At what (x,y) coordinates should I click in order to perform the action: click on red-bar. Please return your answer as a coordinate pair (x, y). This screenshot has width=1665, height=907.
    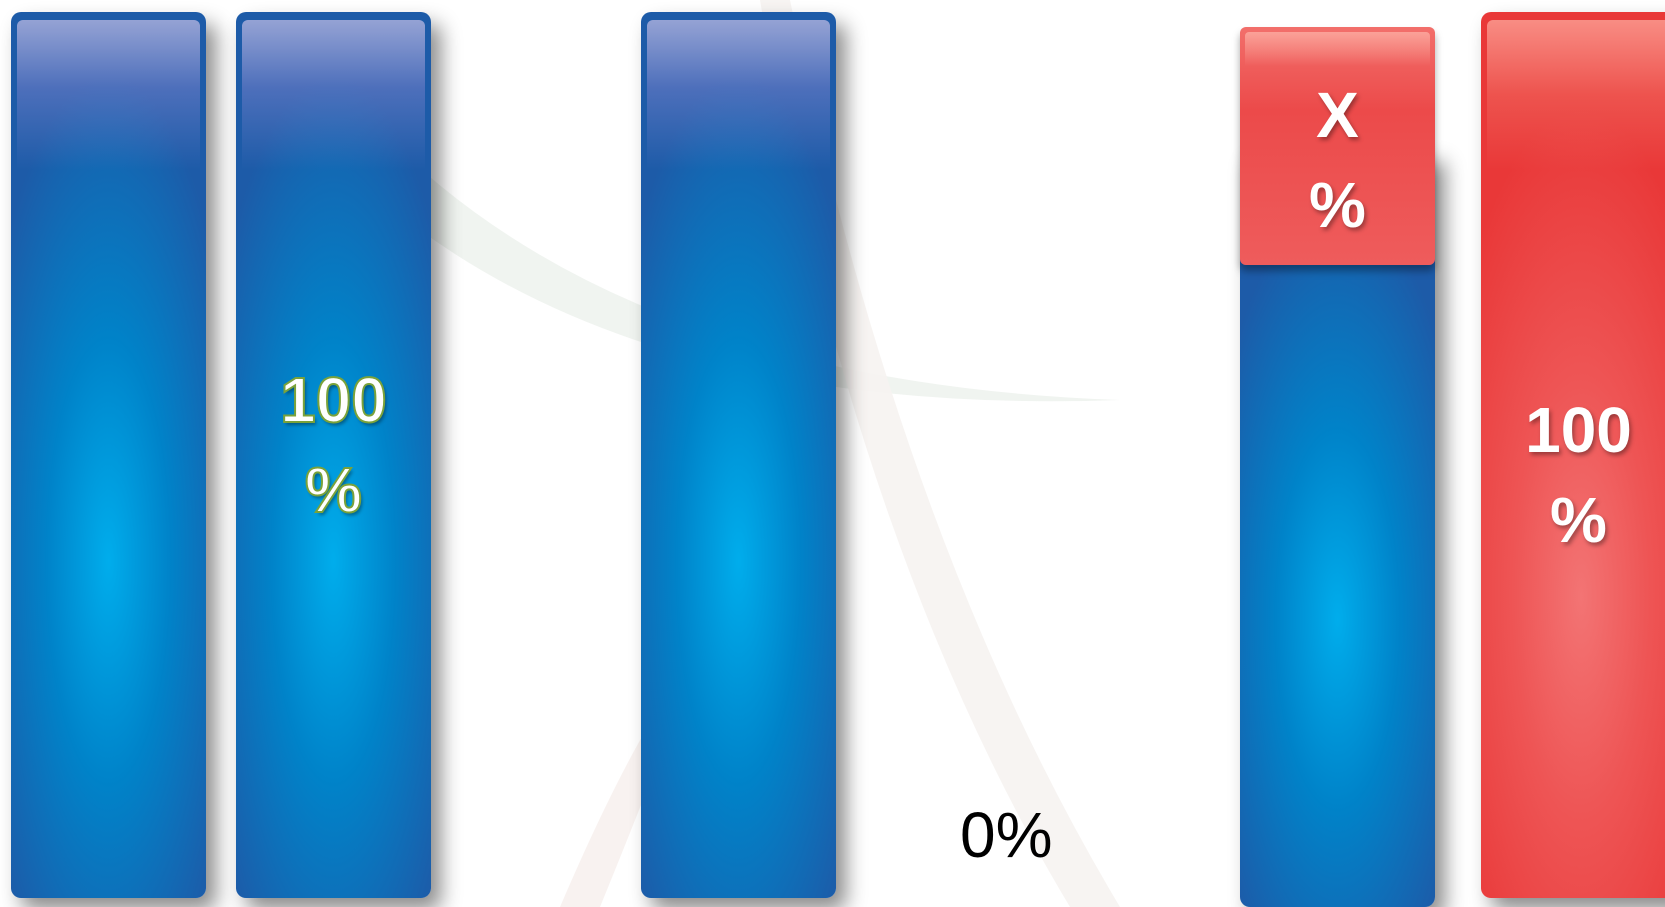
    Looking at the image, I should click on (1573, 455).